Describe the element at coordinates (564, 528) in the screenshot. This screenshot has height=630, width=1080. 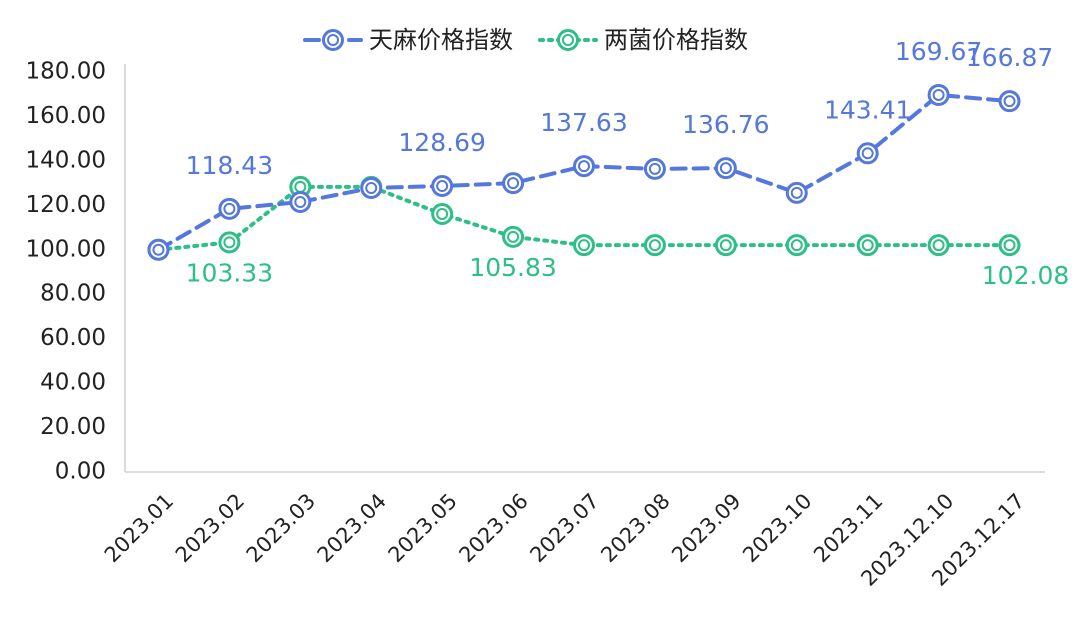
I see `x-tick-label: 2023.07` at that location.